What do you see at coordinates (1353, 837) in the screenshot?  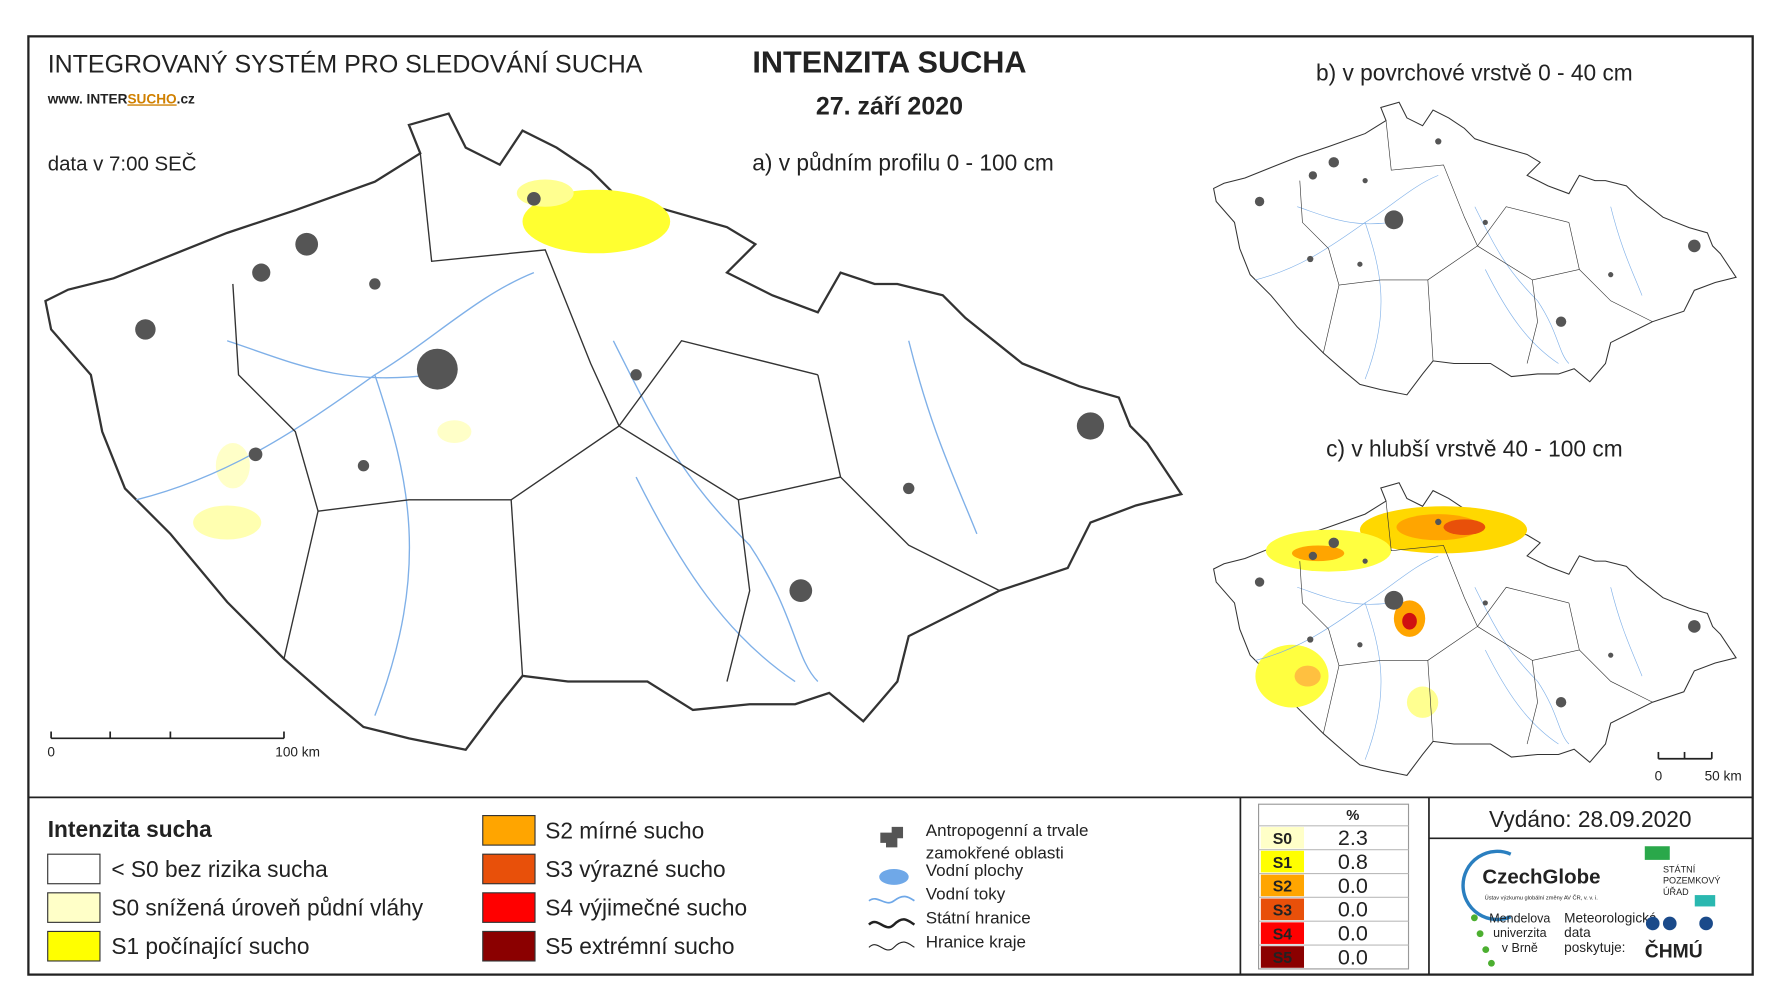 I see `percent-value: 2.3` at bounding box center [1353, 837].